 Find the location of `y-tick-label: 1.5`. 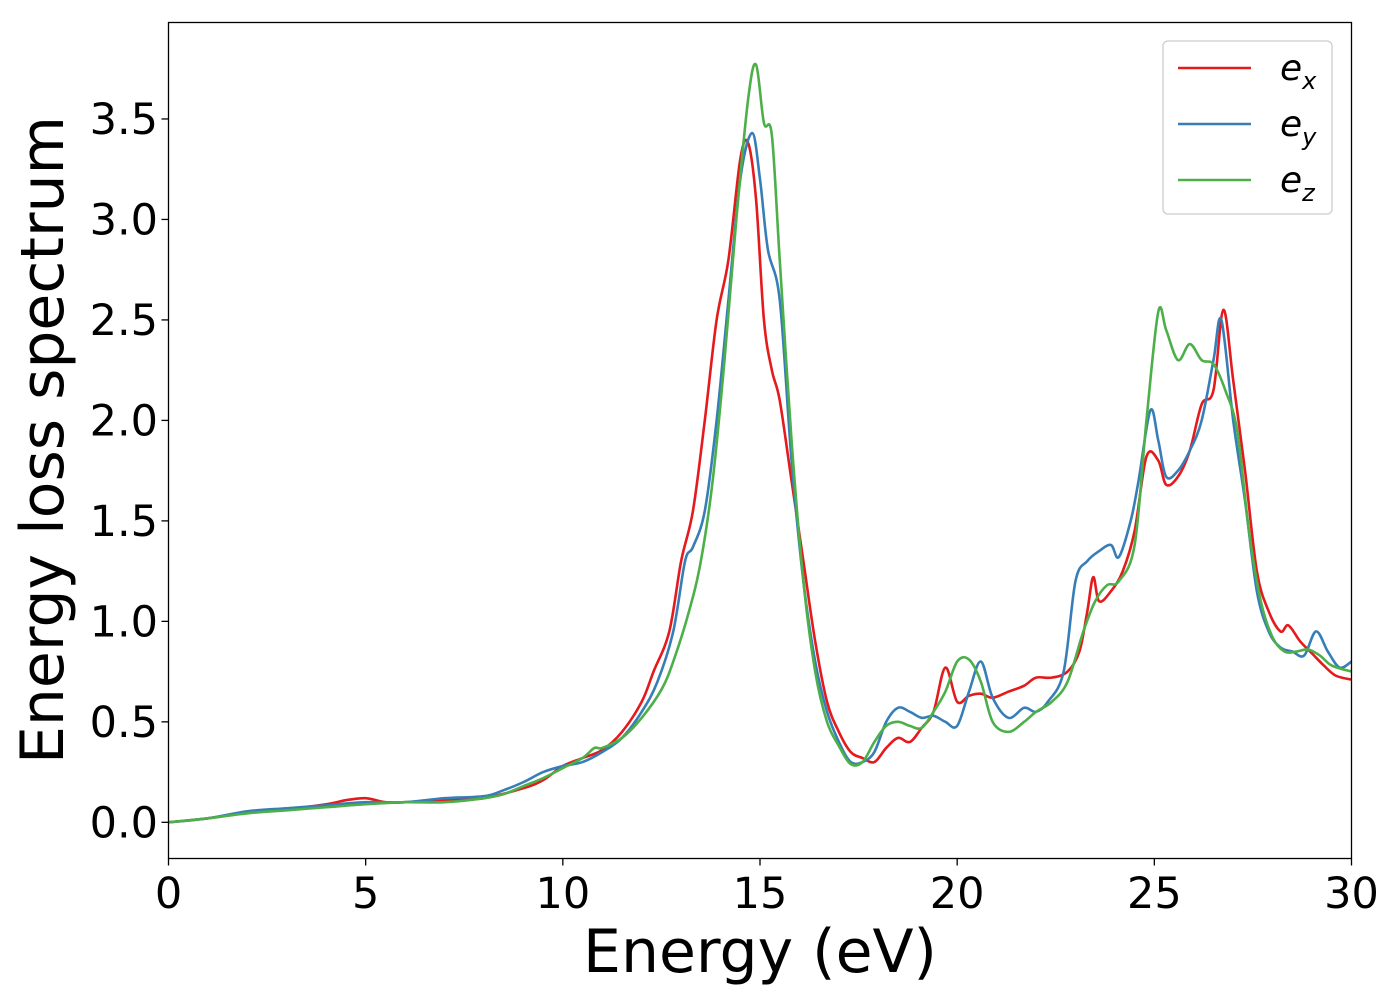

y-tick-label: 1.5 is located at coordinates (124, 522).